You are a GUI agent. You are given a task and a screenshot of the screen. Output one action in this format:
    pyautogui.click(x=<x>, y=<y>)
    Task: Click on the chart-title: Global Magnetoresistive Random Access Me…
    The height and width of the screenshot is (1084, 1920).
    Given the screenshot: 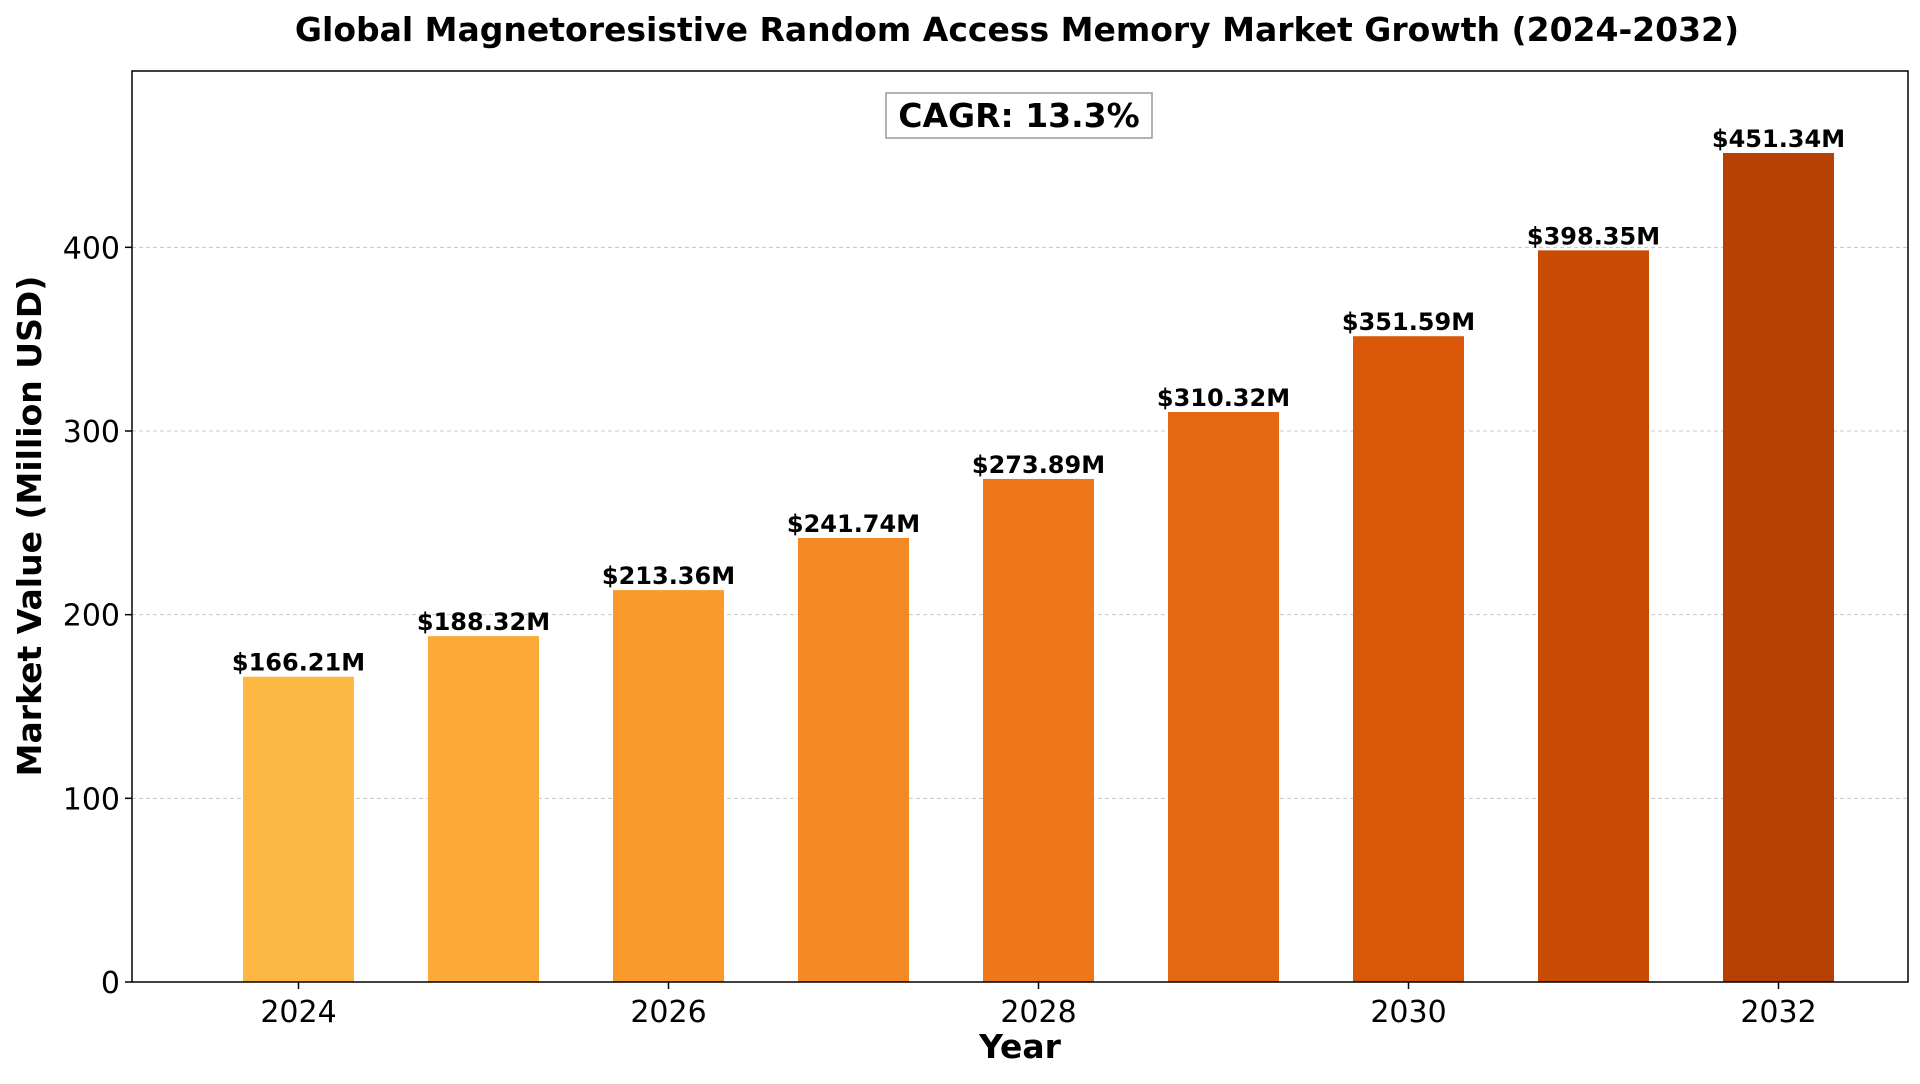 What is the action you would take?
    pyautogui.click(x=1017, y=29)
    